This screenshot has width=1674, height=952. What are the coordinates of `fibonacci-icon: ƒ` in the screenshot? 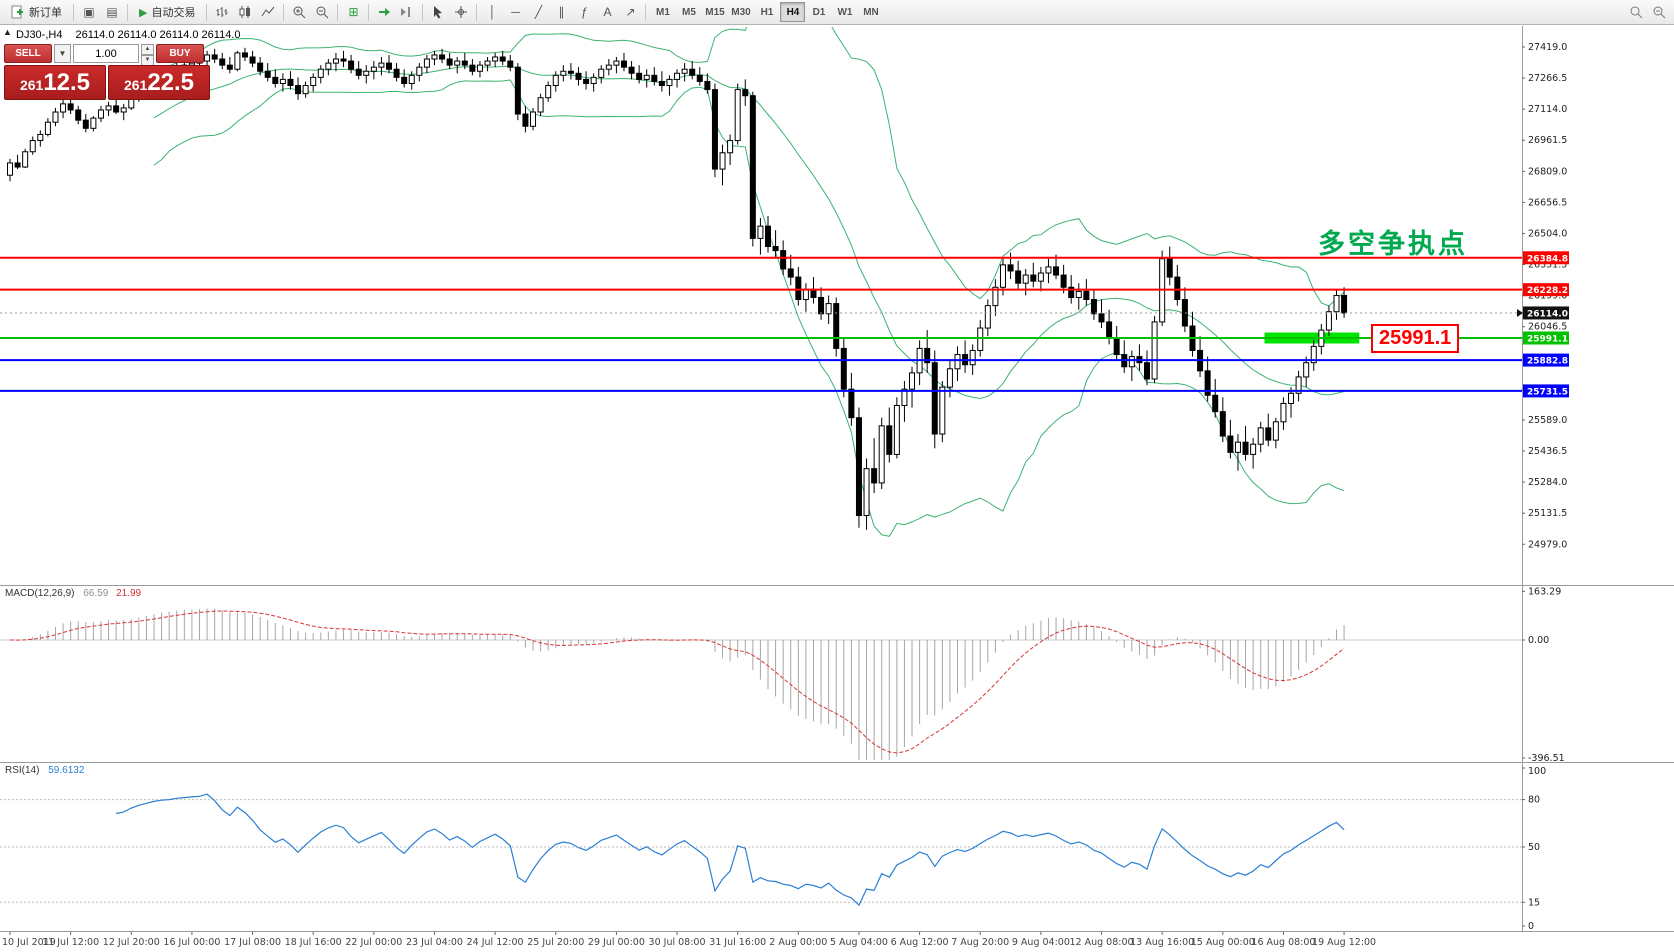 It's located at (584, 12).